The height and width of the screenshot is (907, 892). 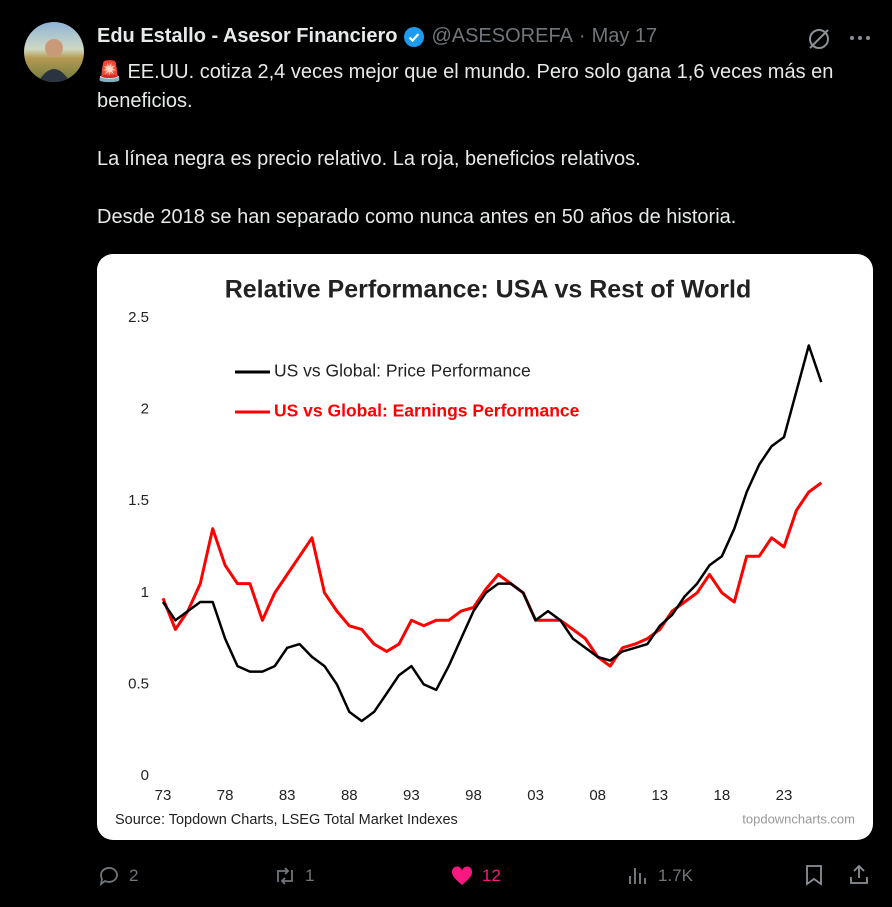 I want to click on handle: @ASESOREFA, so click(x=502, y=36).